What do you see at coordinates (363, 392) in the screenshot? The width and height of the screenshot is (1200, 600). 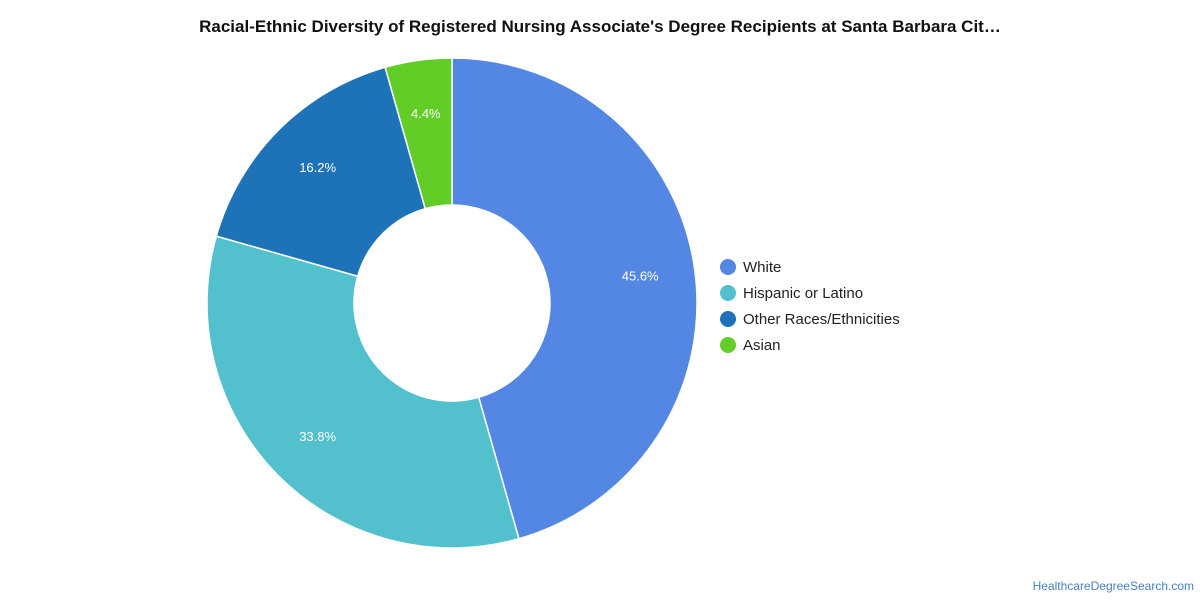 I see `slice-hispanic-or-latino` at bounding box center [363, 392].